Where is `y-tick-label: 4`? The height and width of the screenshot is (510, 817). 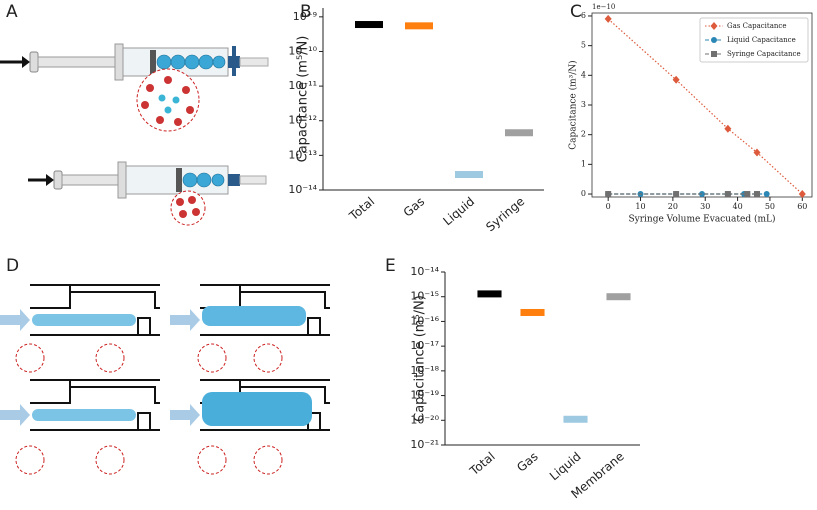
y-tick-label: 4 is located at coordinates (583, 74).